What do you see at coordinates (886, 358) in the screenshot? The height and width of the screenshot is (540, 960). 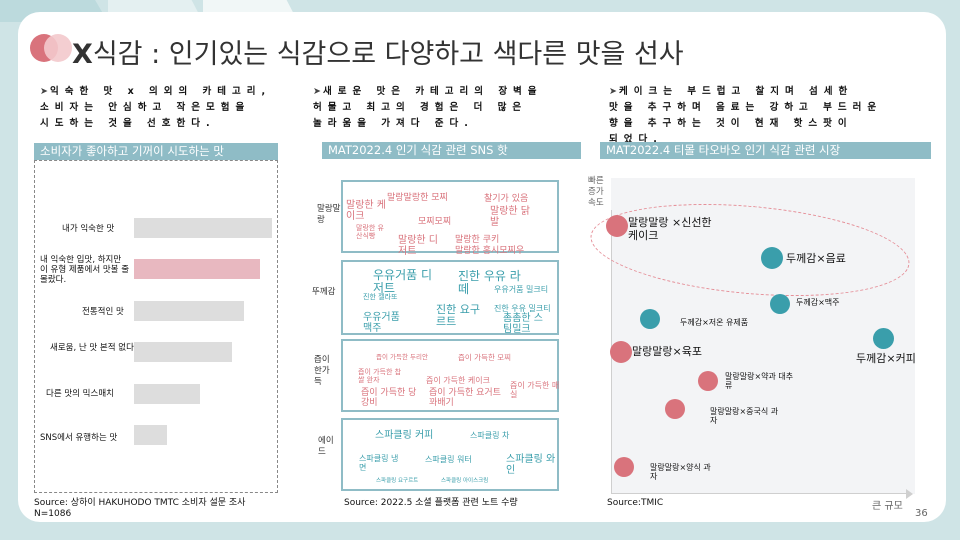 I see `tmall-point-label: 두께감×커피` at bounding box center [886, 358].